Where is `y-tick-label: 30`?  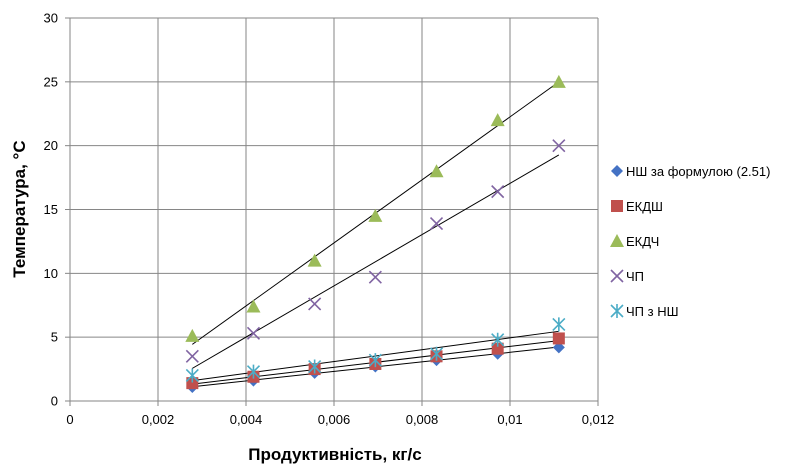 y-tick-label: 30 is located at coordinates (51, 18).